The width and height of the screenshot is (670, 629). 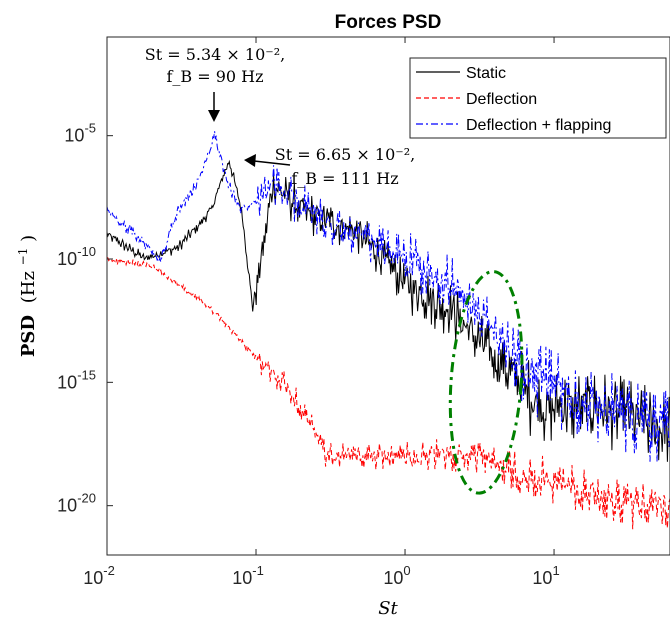 I want to click on chart-title: Forces PSD, so click(x=388, y=22).